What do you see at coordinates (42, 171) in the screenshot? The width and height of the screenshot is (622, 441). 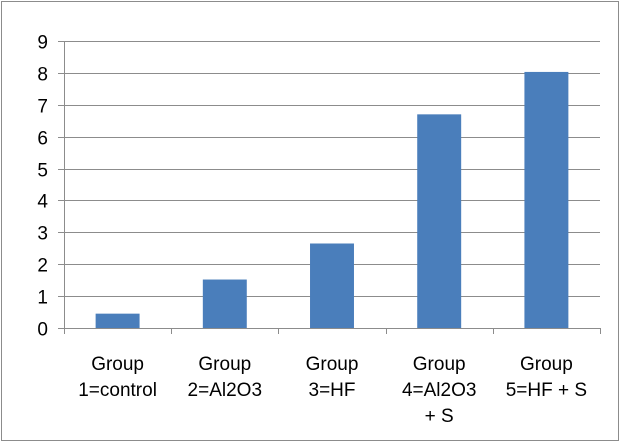 I see `y-tick-label: 5` at bounding box center [42, 171].